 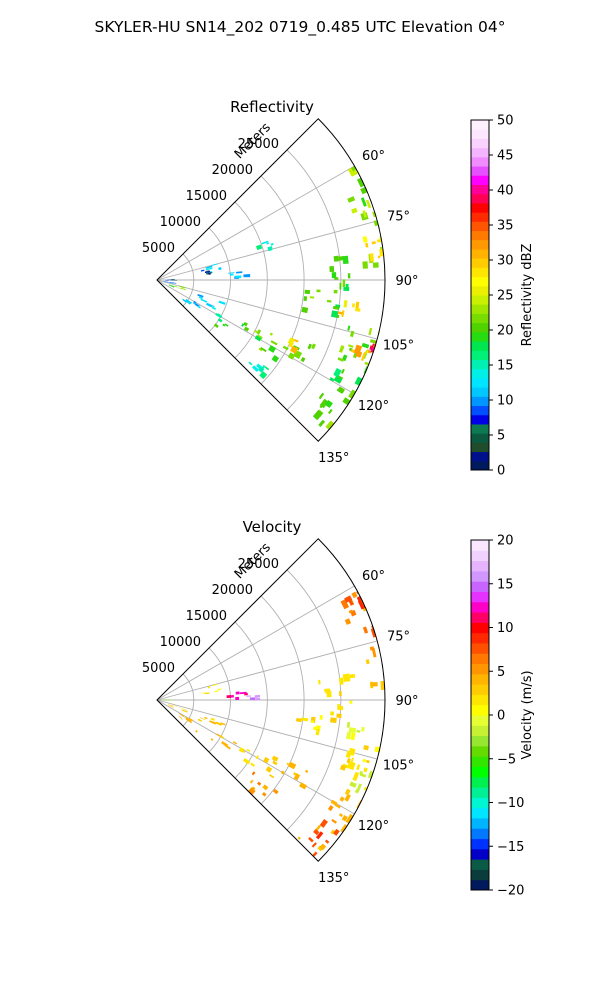 What do you see at coordinates (505, 121) in the screenshot?
I see `colorbar-tick-label: 50` at bounding box center [505, 121].